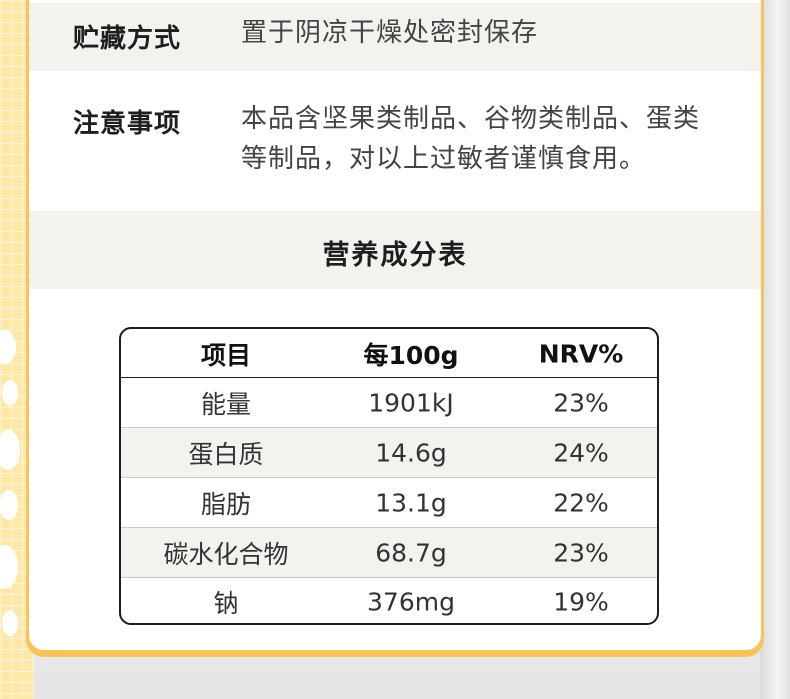 Image resolution: width=790 pixels, height=699 pixels. Describe the element at coordinates (127, 39) in the screenshot. I see `storage-label: 贮藏方式` at that location.